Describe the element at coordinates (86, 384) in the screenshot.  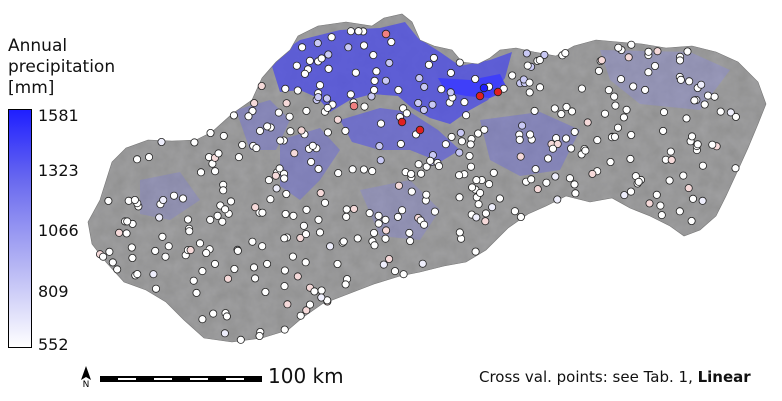
I see `svg-text: N` at that location.